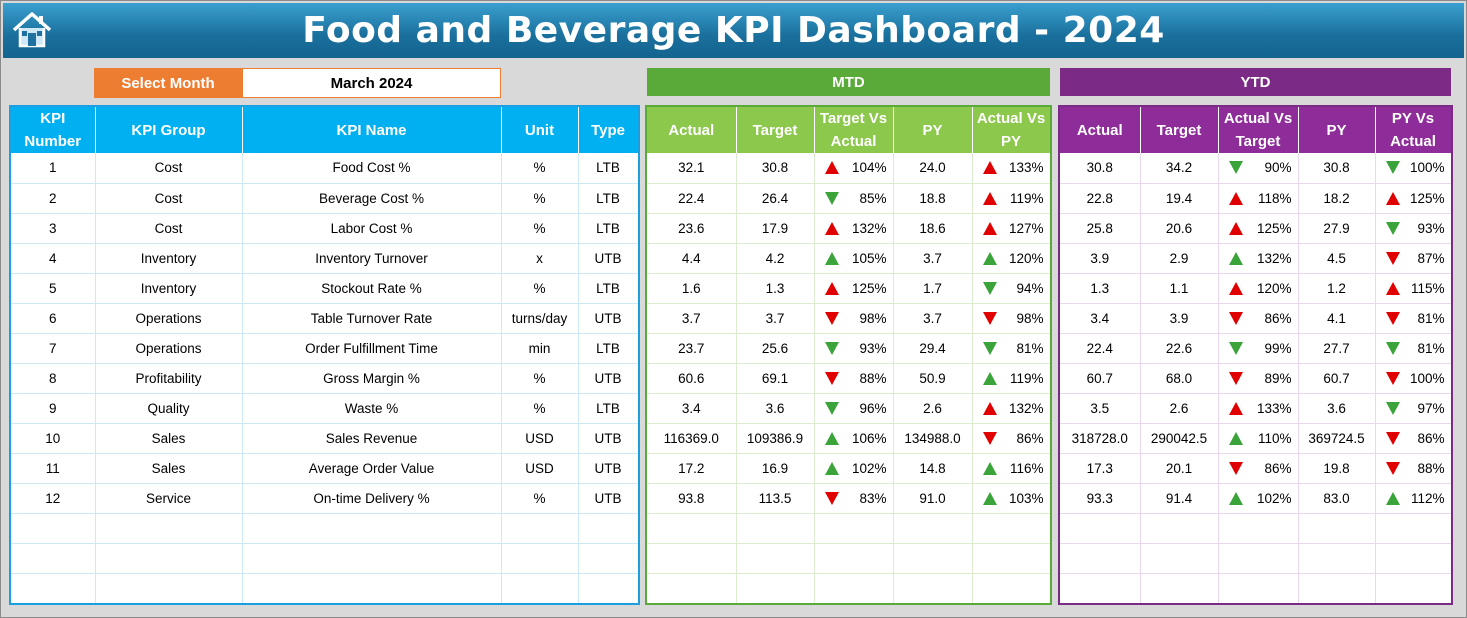 The width and height of the screenshot is (1467, 618). What do you see at coordinates (1255, 168) in the screenshot?
I see `ytd-row: 30.8 34.2 90% 30.8 100%` at bounding box center [1255, 168].